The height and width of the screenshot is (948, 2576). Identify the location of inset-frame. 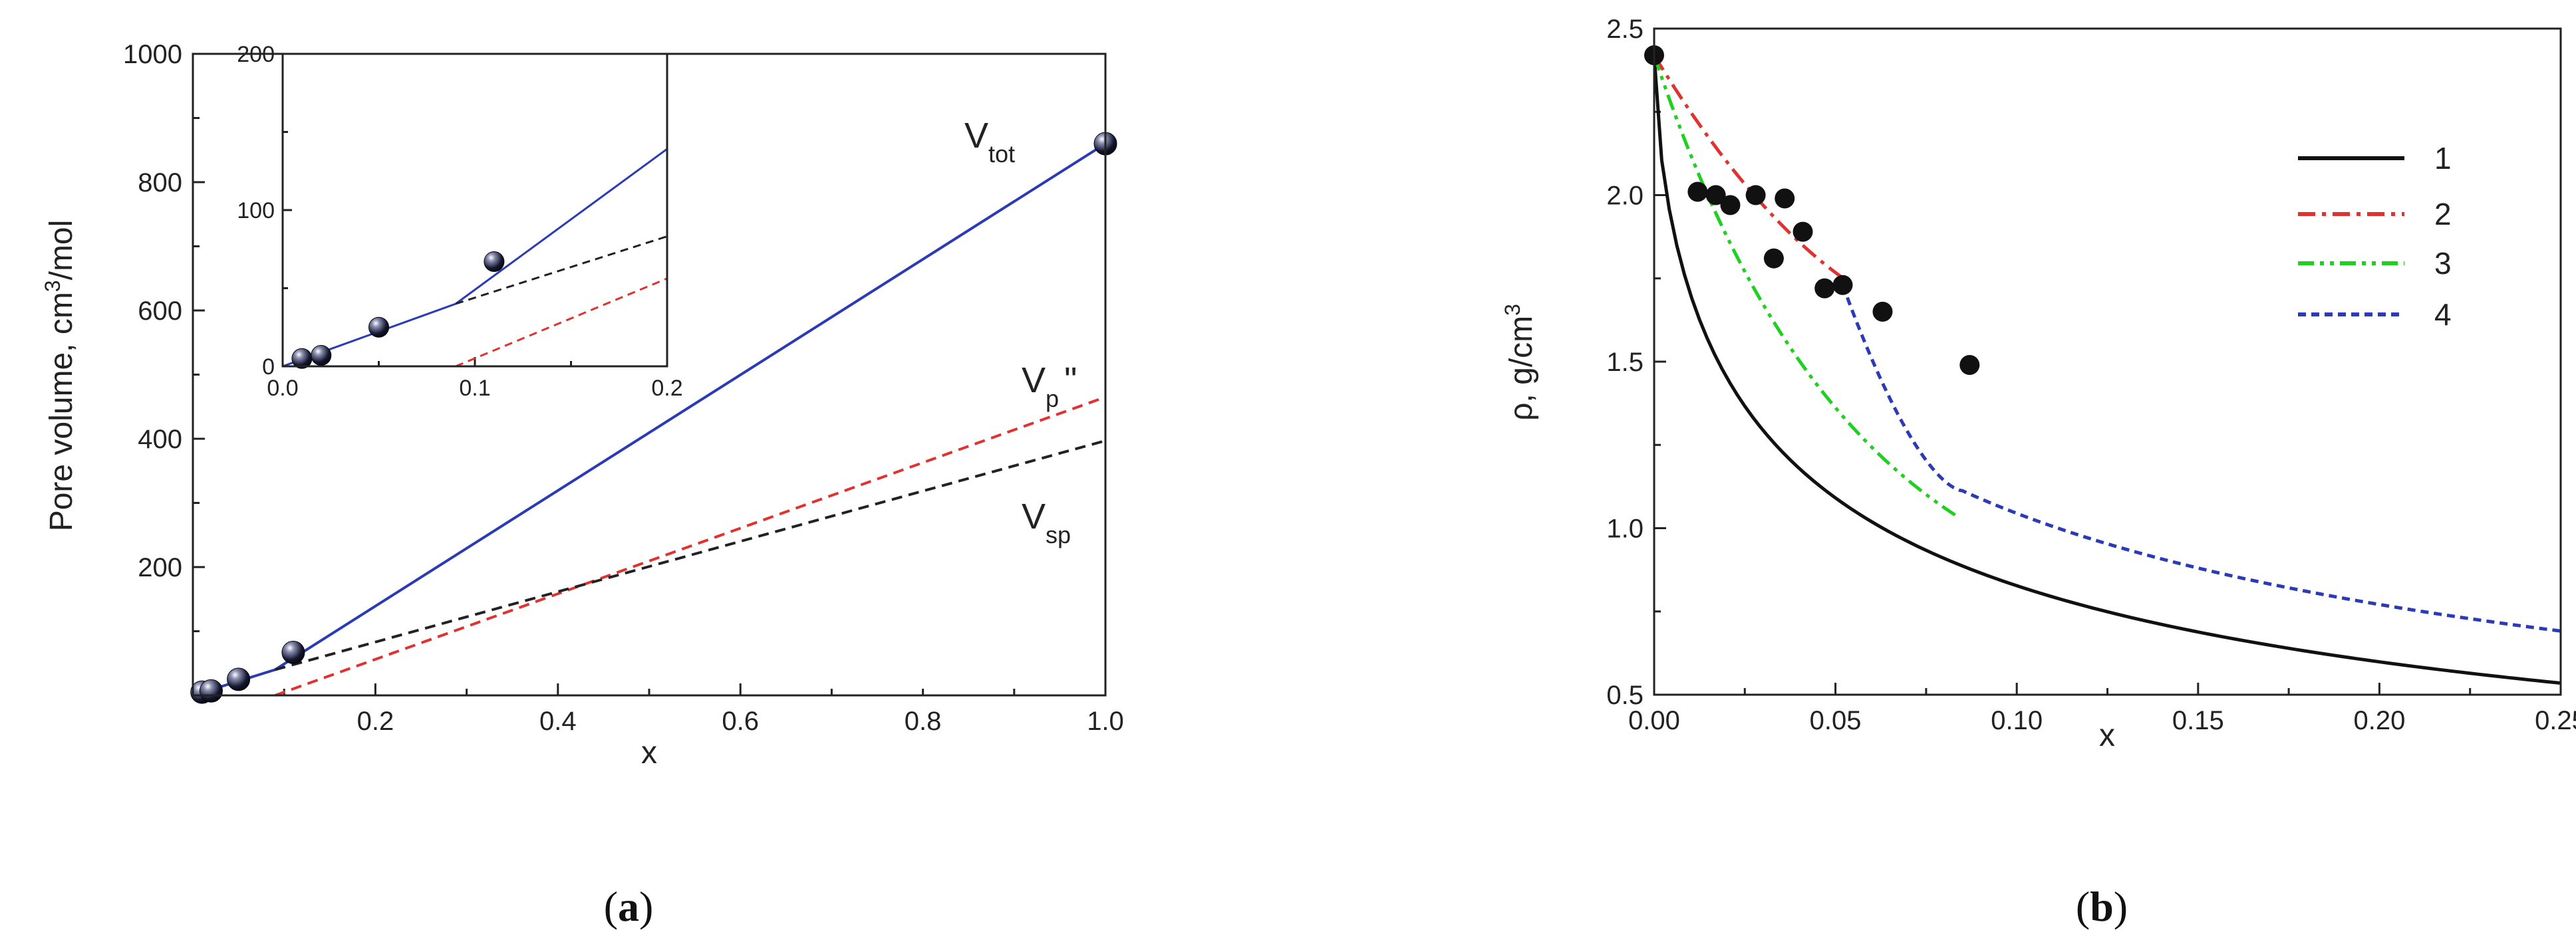
(474, 211).